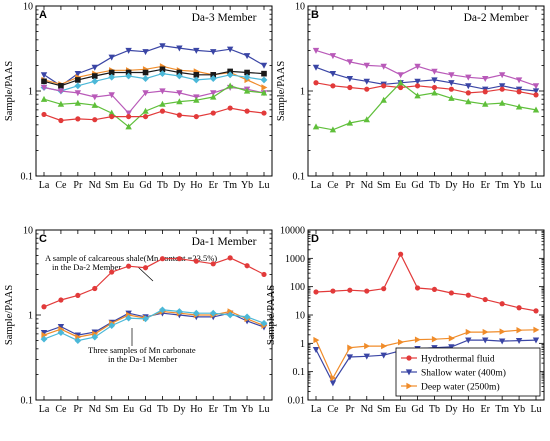 Image resolution: width=550 pixels, height=441 pixels. I want to click on y-axis-label: Sample/PAAS, so click(9, 315).